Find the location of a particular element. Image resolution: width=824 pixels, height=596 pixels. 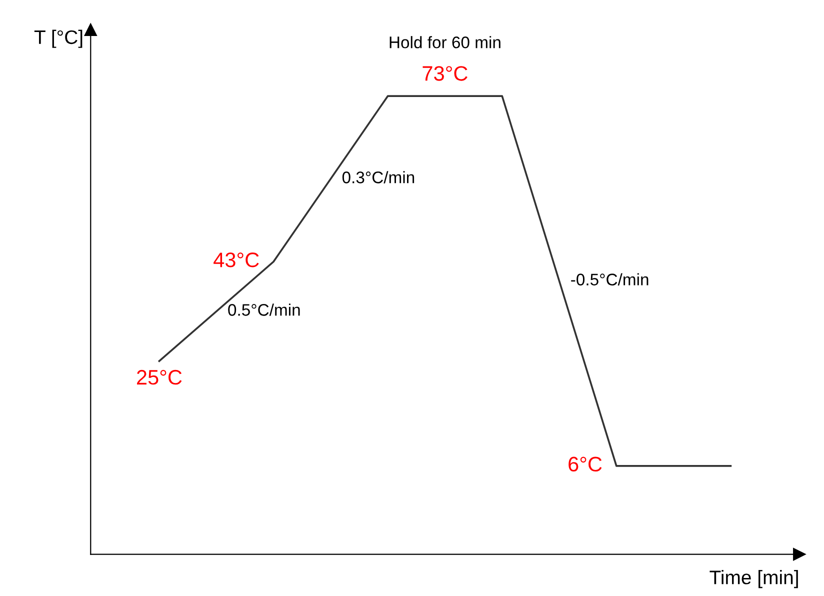

data-label: 25°C is located at coordinates (159, 377).